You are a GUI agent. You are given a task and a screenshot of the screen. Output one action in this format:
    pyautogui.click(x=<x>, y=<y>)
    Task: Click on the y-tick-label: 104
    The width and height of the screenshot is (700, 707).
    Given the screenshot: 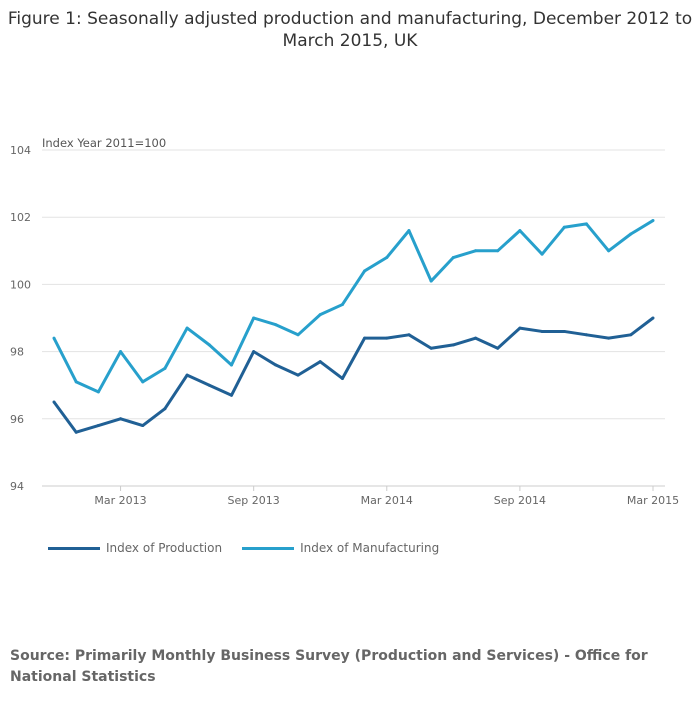 What is the action you would take?
    pyautogui.click(x=20, y=150)
    